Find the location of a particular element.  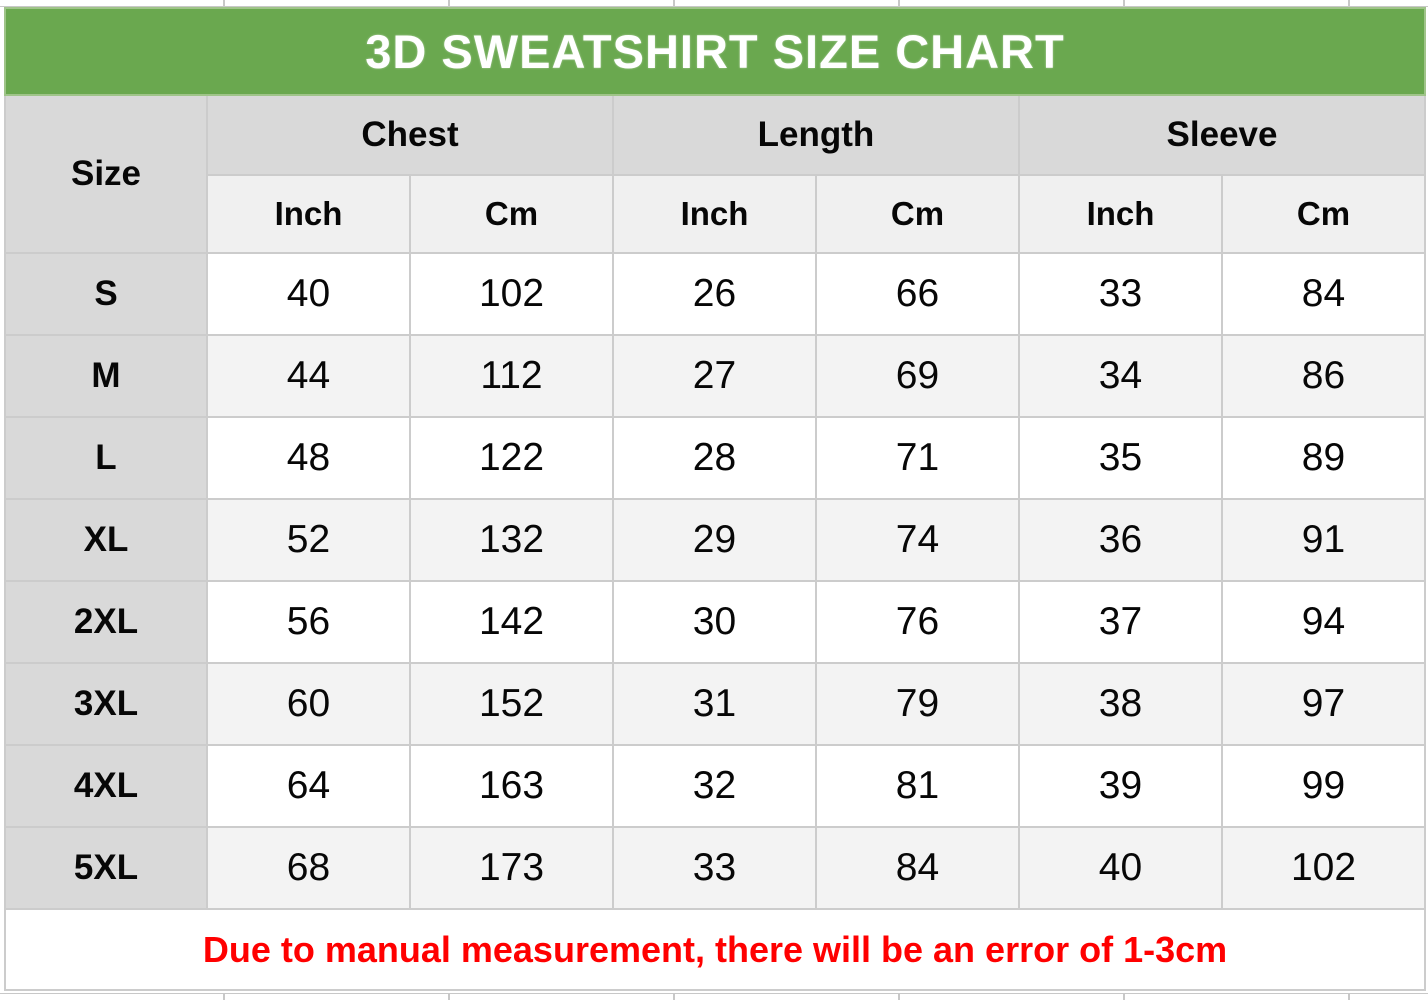

title-row: 3D SWEATSHIRT SIZE CHART is located at coordinates (715, 51).